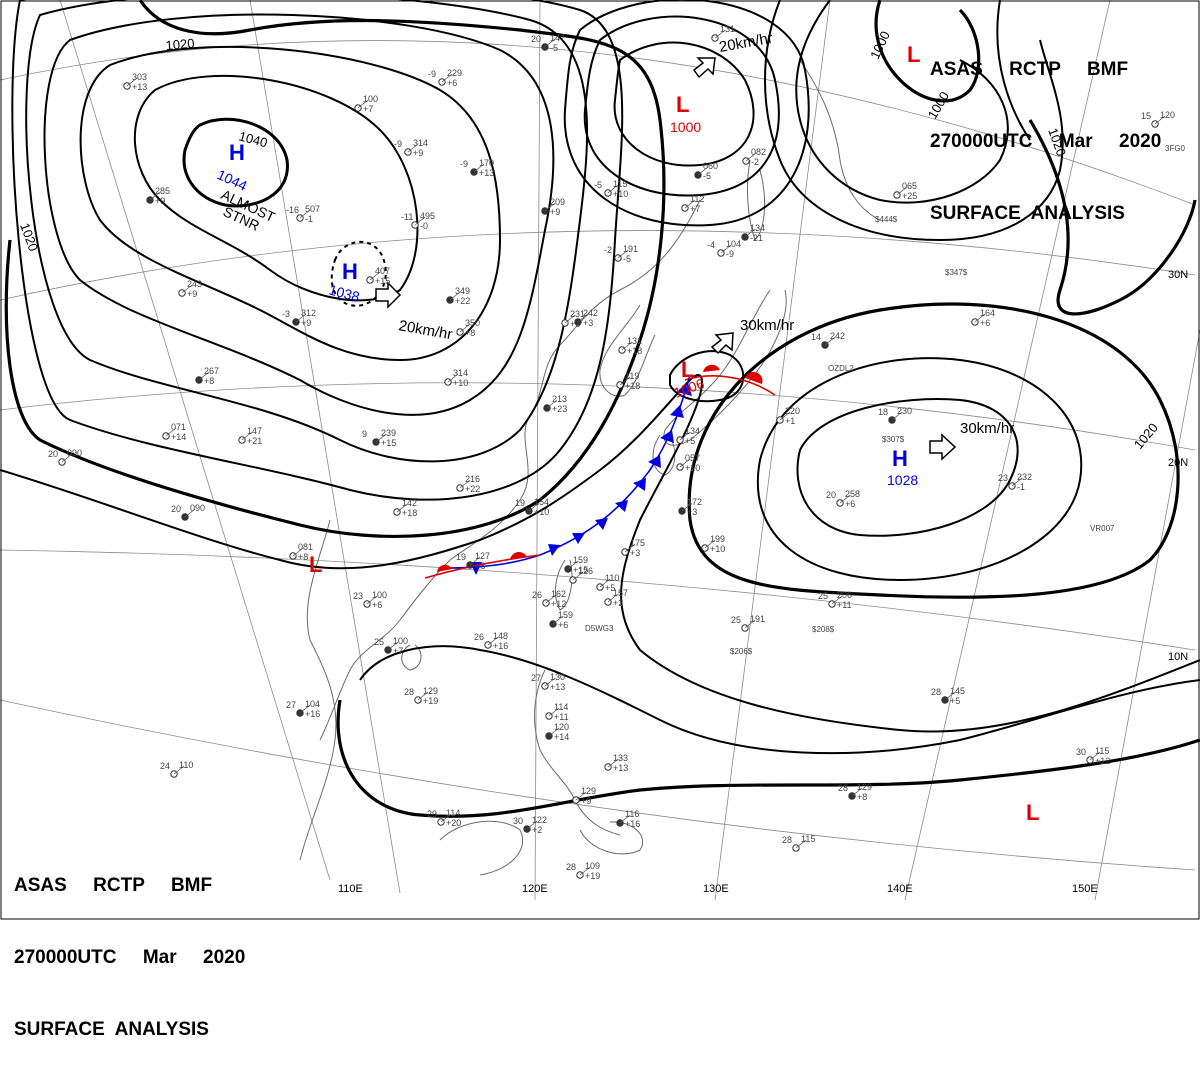 The image size is (1200, 1066). I want to click on station-value-t: 26, so click(537, 595).